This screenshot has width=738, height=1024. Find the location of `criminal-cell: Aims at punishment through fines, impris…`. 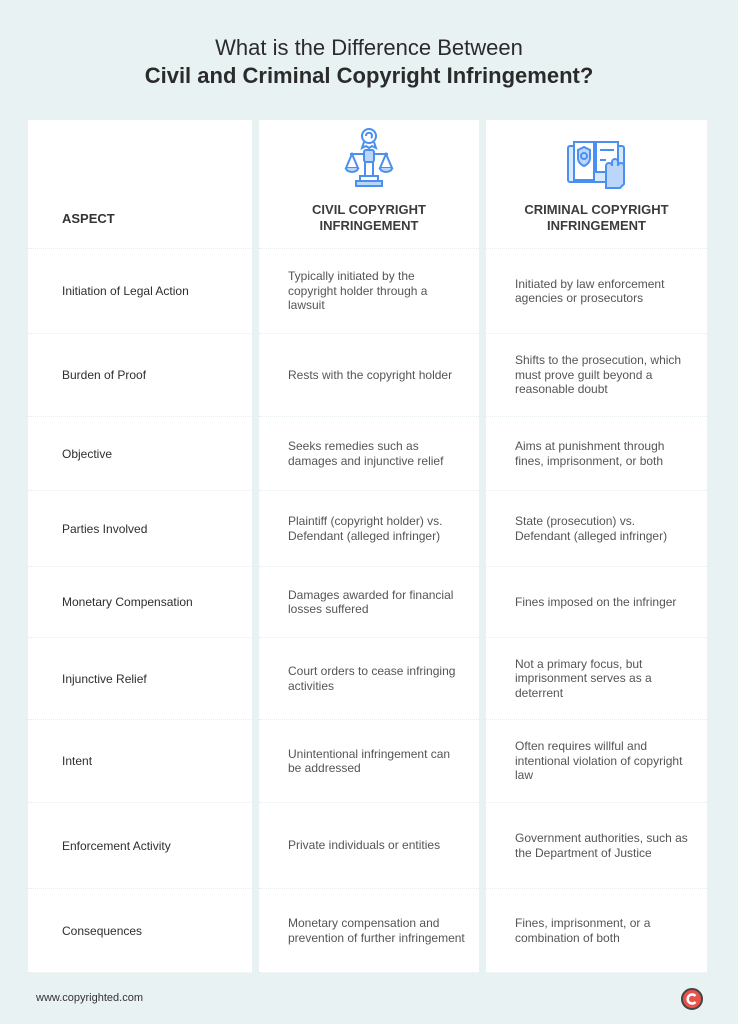

criminal-cell: Aims at punishment through fines, impris… is located at coordinates (596, 454).